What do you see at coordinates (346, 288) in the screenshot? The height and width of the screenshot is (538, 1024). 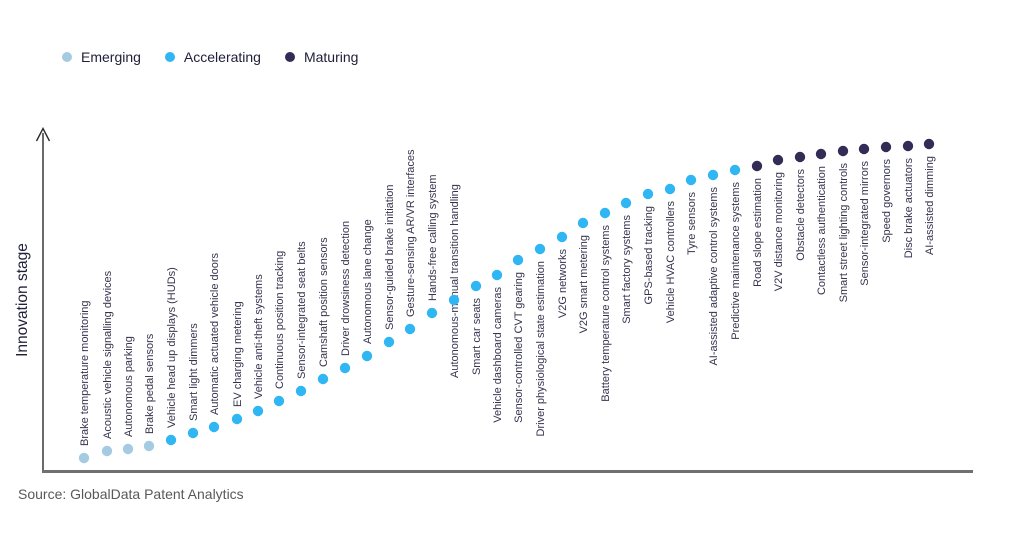 I see `point-label: Driver drowsiness detection` at bounding box center [346, 288].